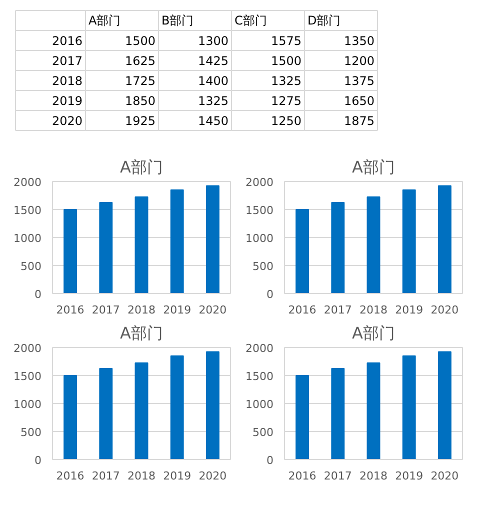 The height and width of the screenshot is (506, 485). What do you see at coordinates (359, 61) in the screenshot?
I see `data-label: 1200` at bounding box center [359, 61].